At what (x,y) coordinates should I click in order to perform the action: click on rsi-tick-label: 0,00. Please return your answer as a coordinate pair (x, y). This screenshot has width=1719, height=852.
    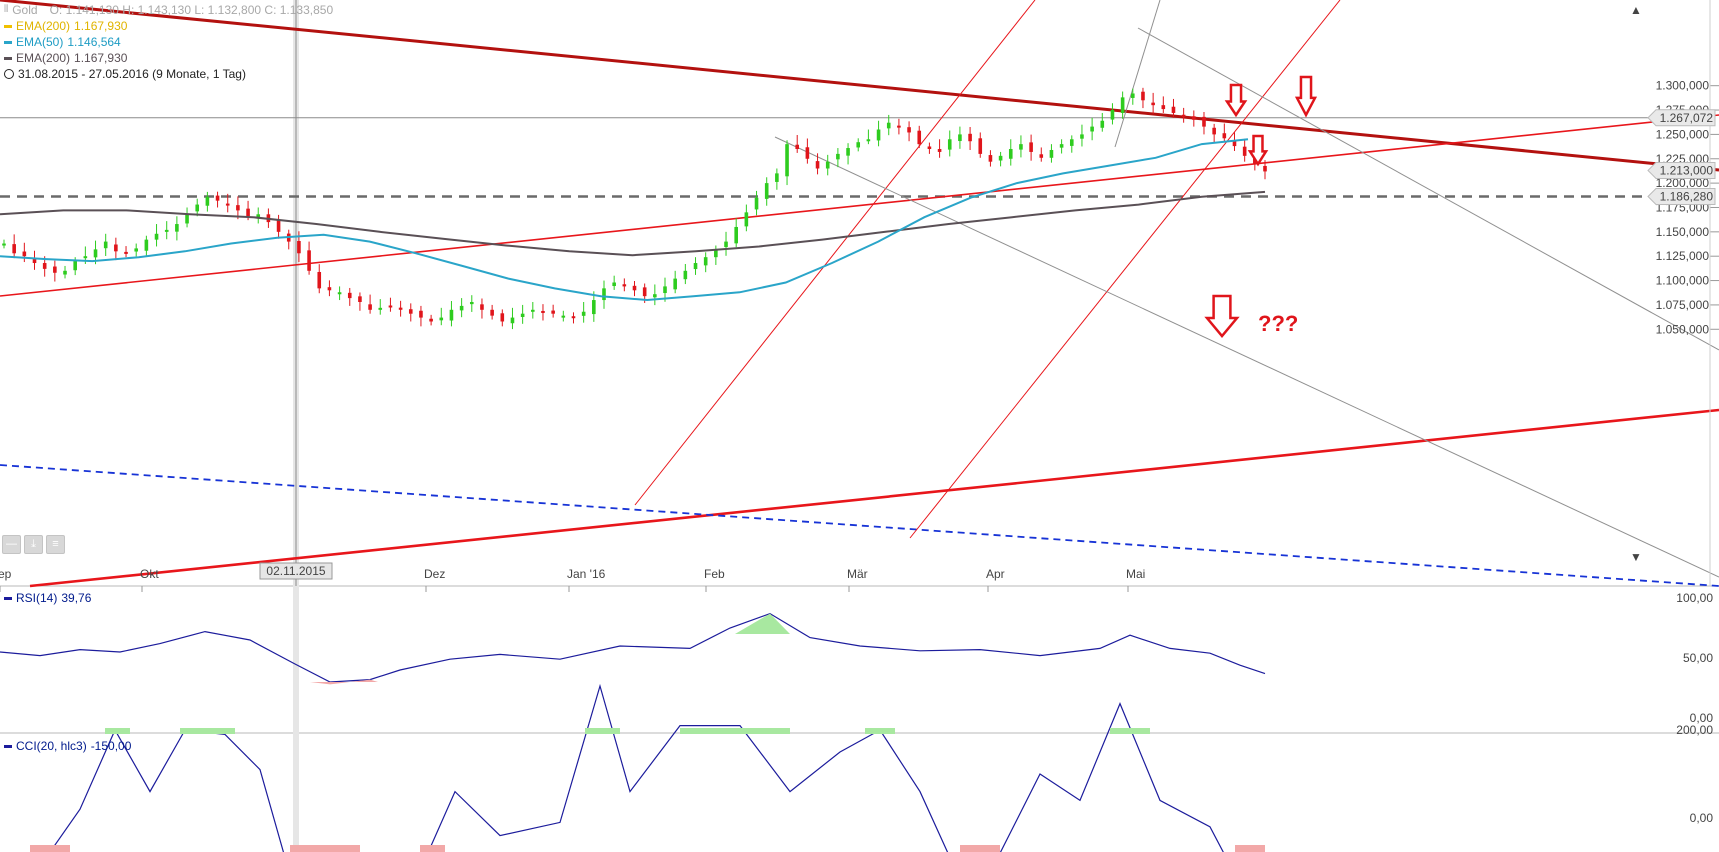
    Looking at the image, I should click on (1702, 718).